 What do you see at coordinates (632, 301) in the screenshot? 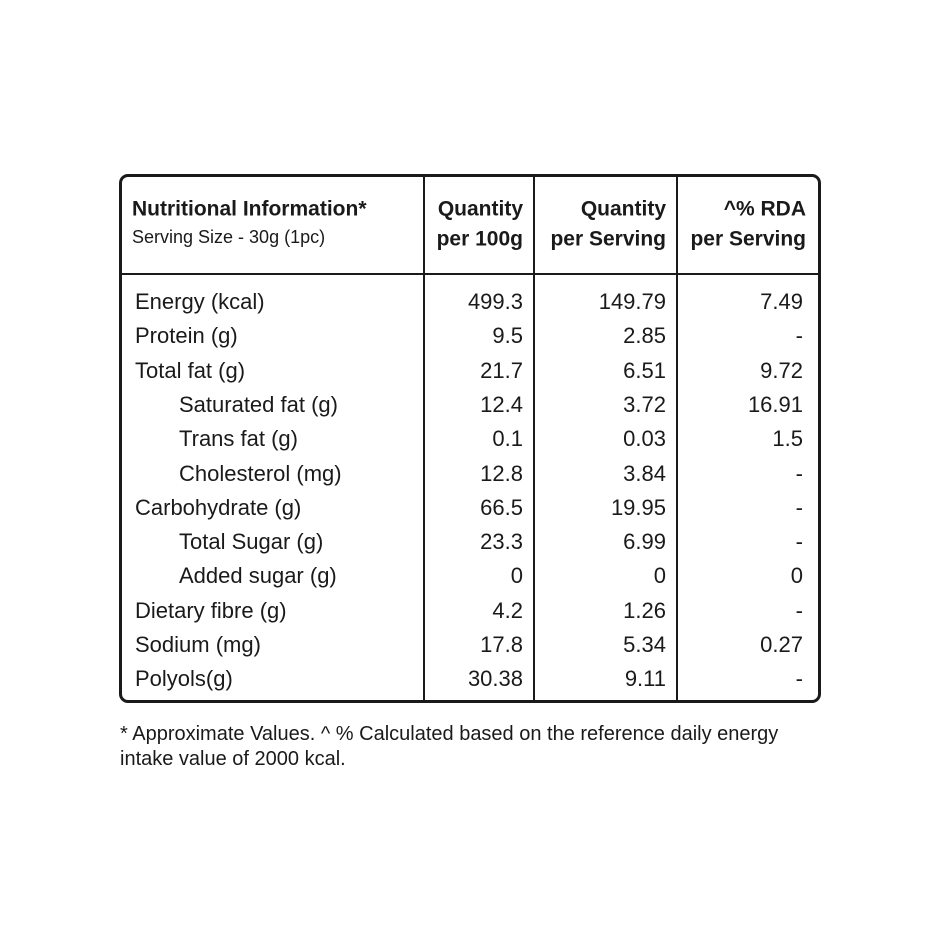
I see `nutrient-value: 149.79` at bounding box center [632, 301].